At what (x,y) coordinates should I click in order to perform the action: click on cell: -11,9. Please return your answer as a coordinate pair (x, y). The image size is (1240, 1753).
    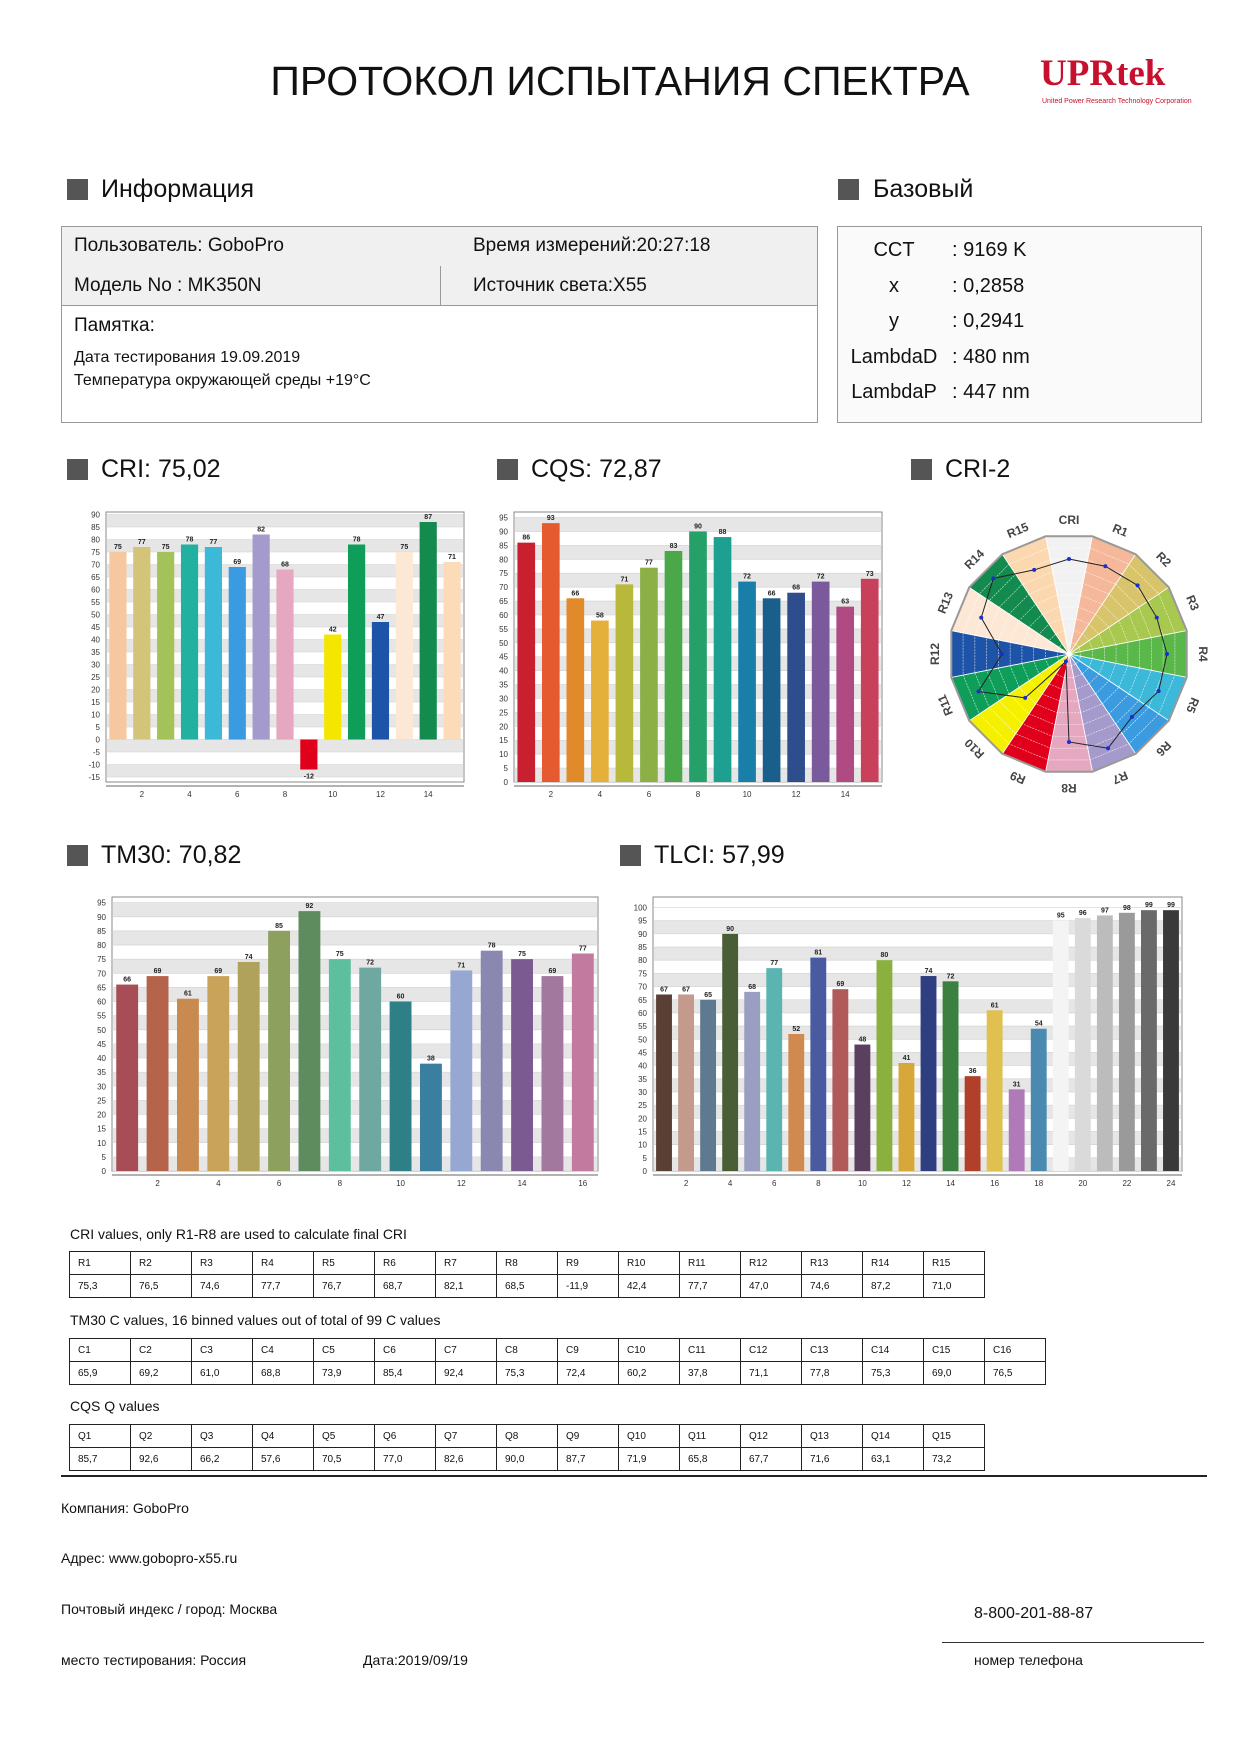
    Looking at the image, I should click on (588, 1286).